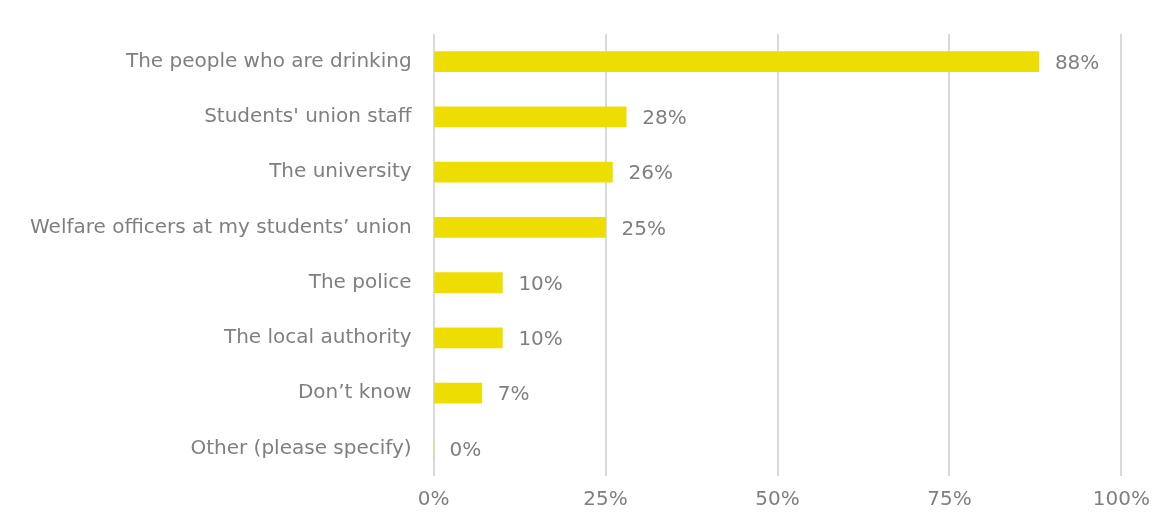 This screenshot has height=524, width=1162. I want to click on data-label: 25%, so click(644, 227).